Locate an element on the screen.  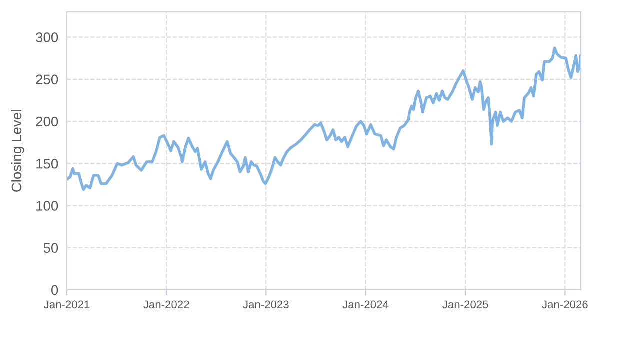
x-tick-label: Jan-2025 is located at coordinates (465, 304).